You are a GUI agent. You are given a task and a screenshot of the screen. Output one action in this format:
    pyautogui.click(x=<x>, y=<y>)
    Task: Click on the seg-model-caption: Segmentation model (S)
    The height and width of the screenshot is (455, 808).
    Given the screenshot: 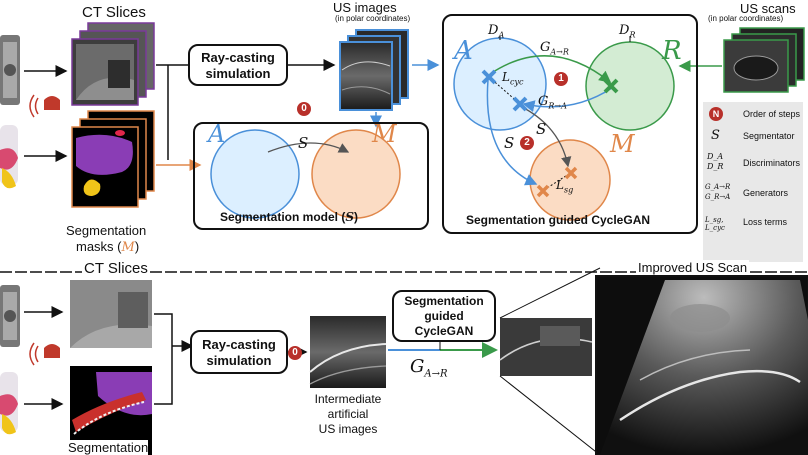 What is the action you would take?
    pyautogui.click(x=289, y=217)
    